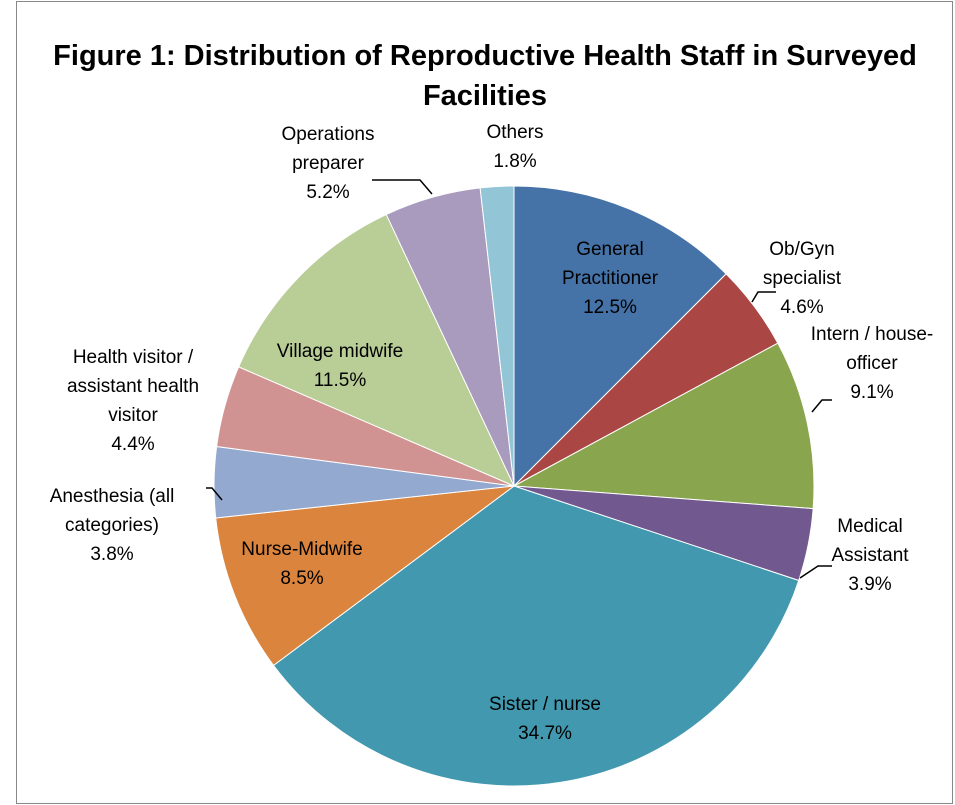 This screenshot has width=955, height=805. Describe the element at coordinates (340, 351) in the screenshot. I see `category-label: Village midwife` at that location.